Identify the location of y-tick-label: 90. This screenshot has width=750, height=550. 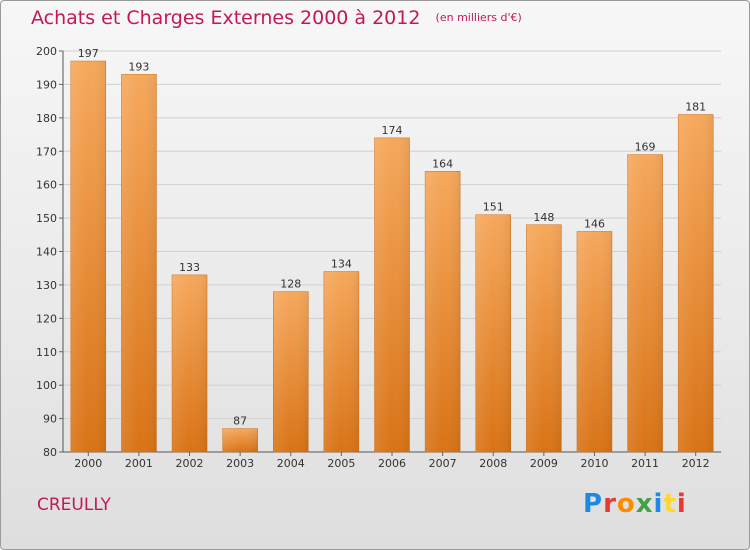
(50, 419).